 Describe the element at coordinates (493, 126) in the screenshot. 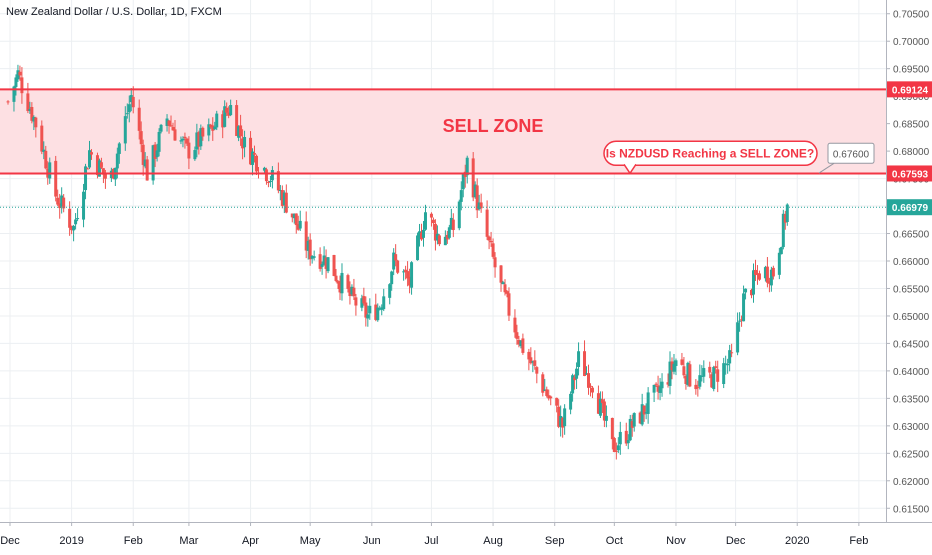

I see `sell-zone-label: SELL ZONE` at that location.